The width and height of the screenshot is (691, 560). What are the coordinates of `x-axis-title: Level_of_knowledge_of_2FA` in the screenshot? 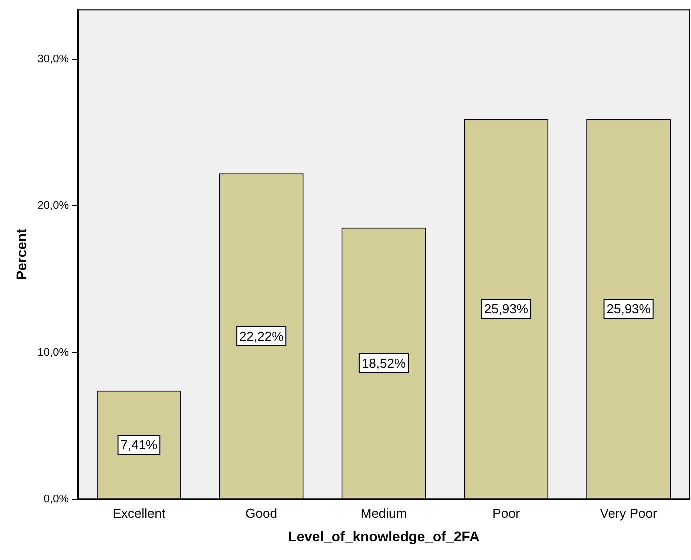 It's located at (384, 536).